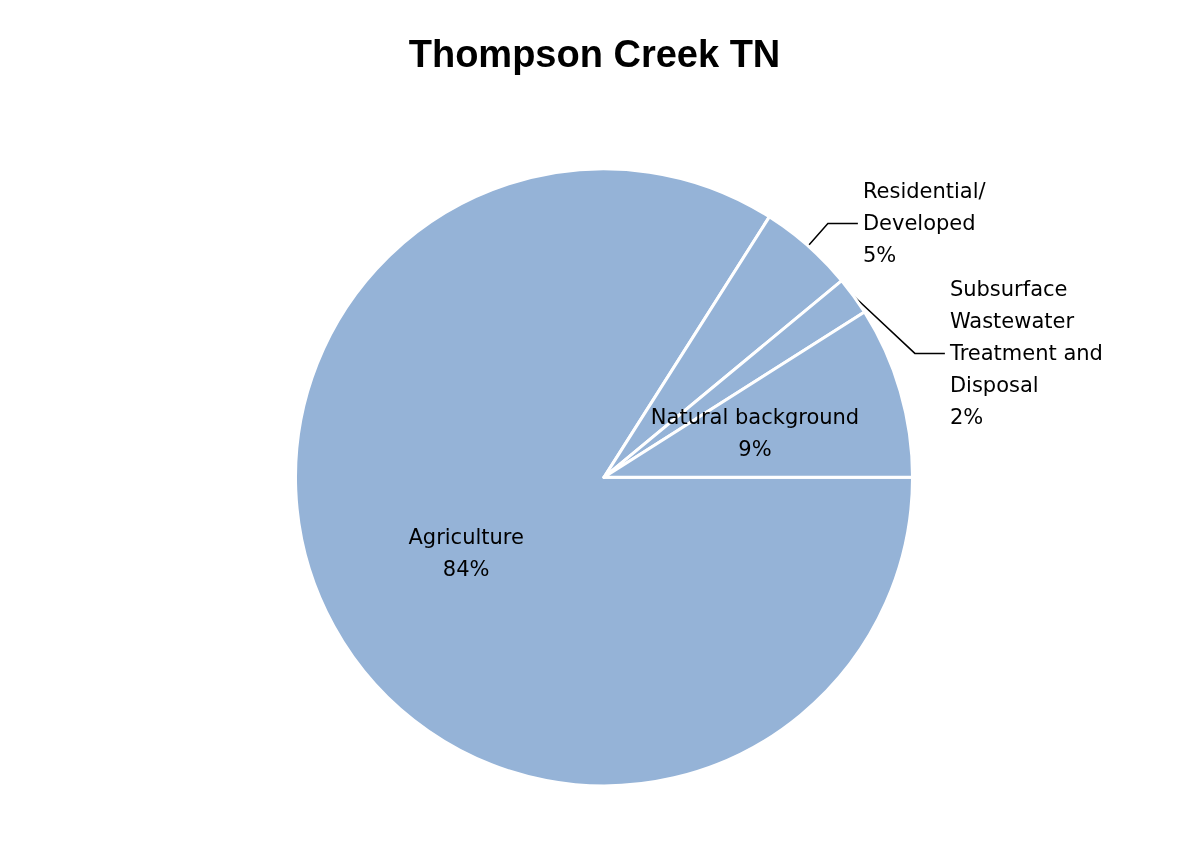 The height and width of the screenshot is (857, 1189). What do you see at coordinates (466, 569) in the screenshot?
I see `data-label: 84%` at bounding box center [466, 569].